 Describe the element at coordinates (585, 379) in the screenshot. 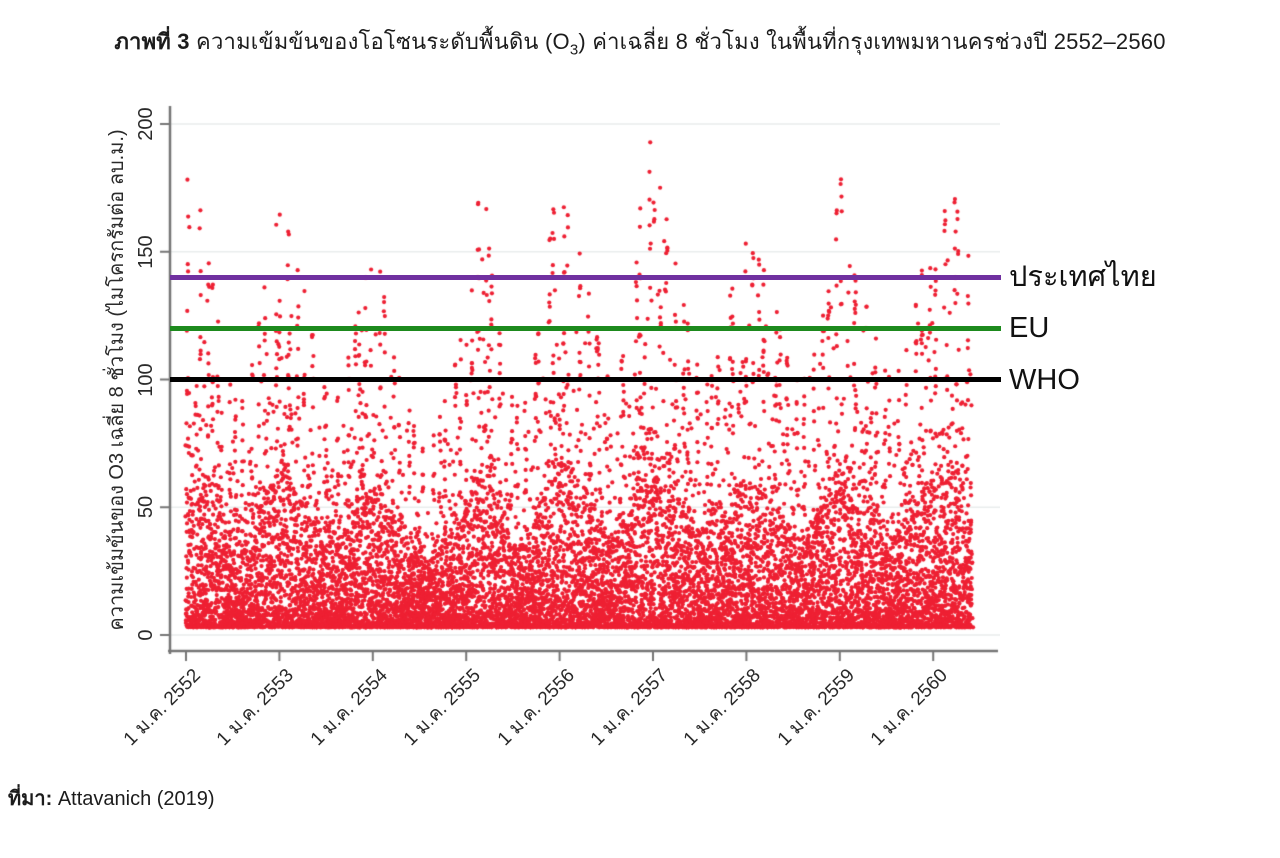

I see `reference-line-who` at that location.